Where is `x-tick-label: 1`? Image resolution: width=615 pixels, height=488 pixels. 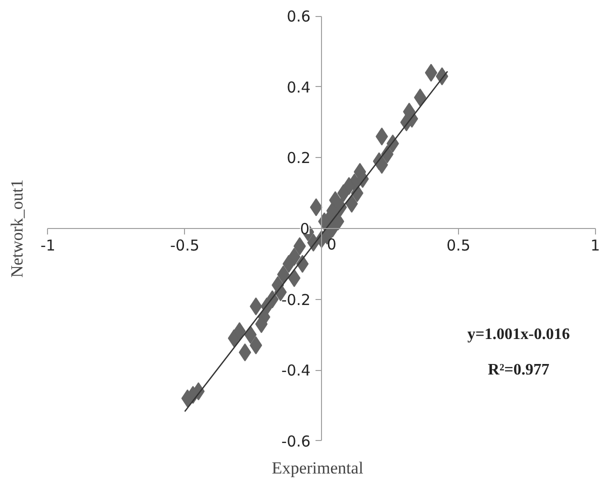
x-tick-label: 1 is located at coordinates (595, 245).